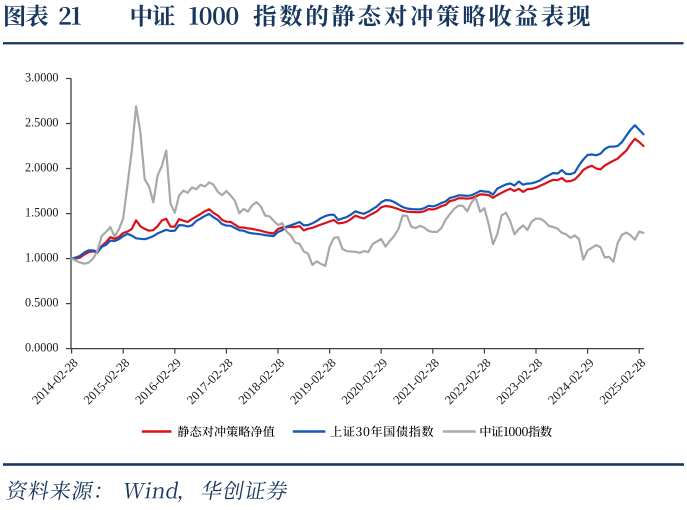  I want to click on svg-text: 2.0000, so click(42, 168).